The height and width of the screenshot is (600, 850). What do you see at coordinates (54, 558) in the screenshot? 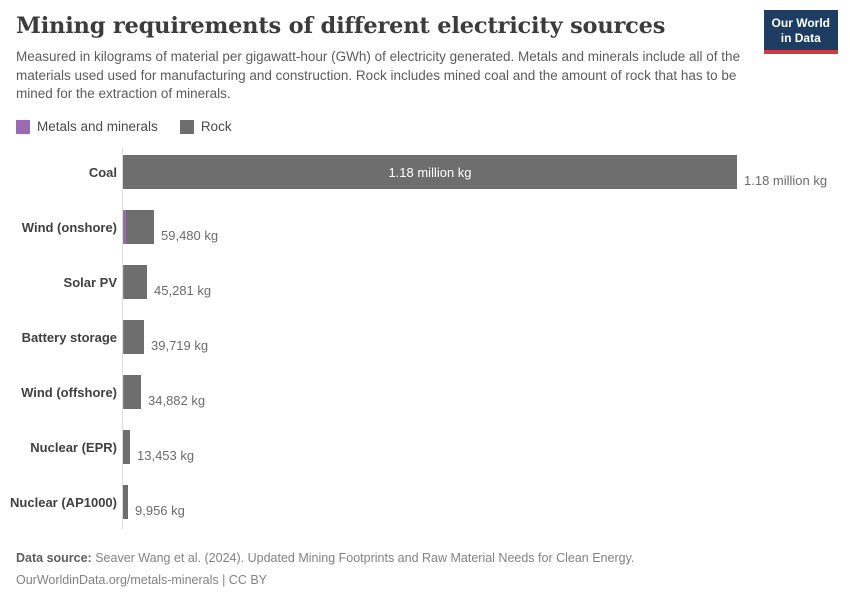
I see `data-source-label: Data source:` at bounding box center [54, 558].